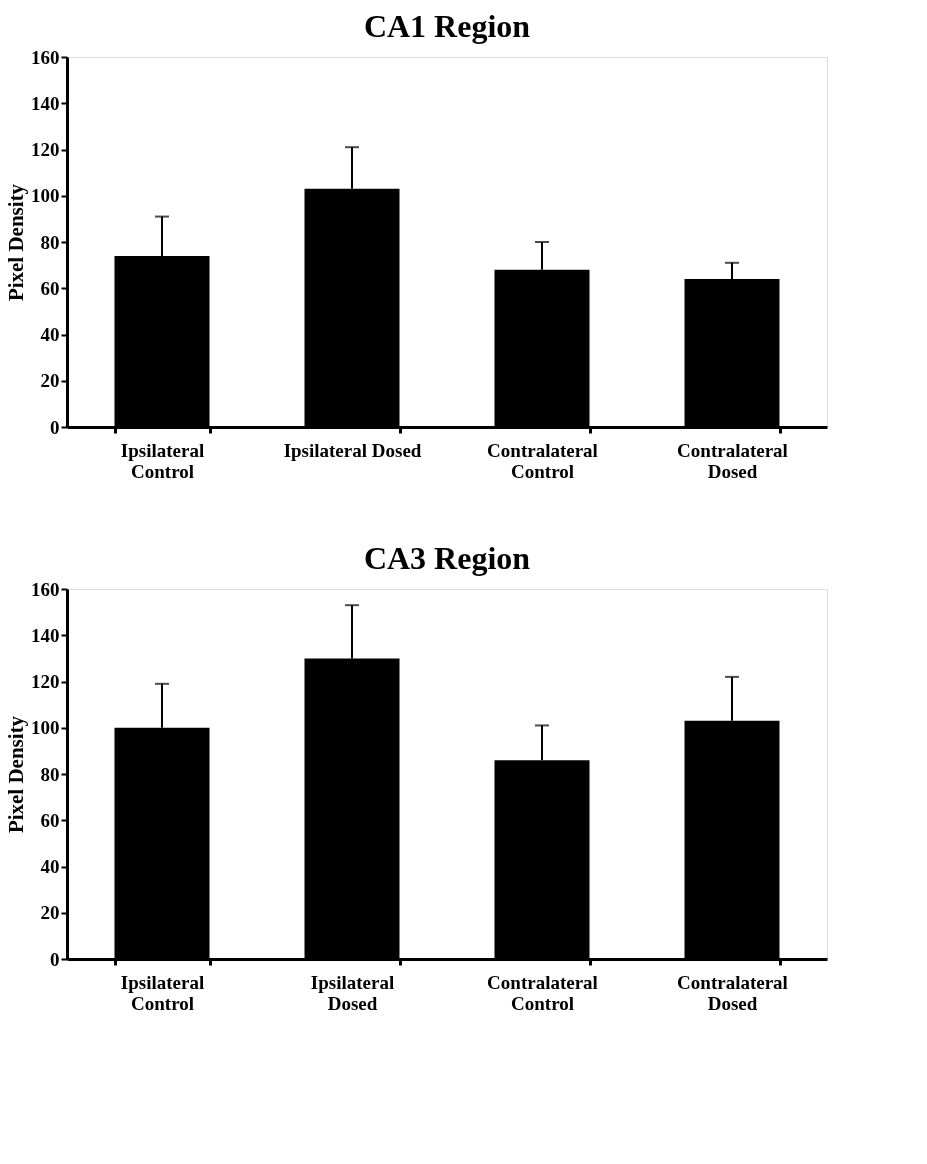  Describe the element at coordinates (447, 26) in the screenshot. I see `chart-title: CA1 Region` at that location.